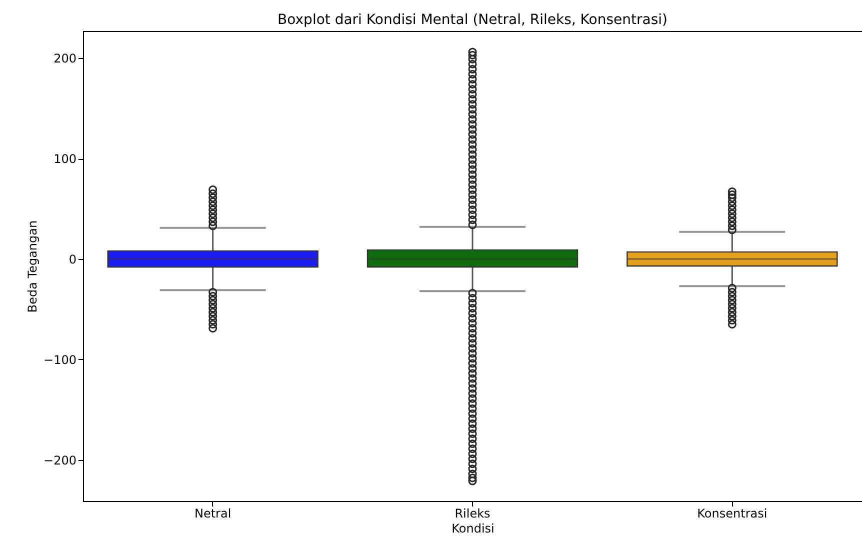 This screenshot has width=862, height=549. Describe the element at coordinates (473, 529) in the screenshot. I see `x-axis-title: Kondisi` at that location.